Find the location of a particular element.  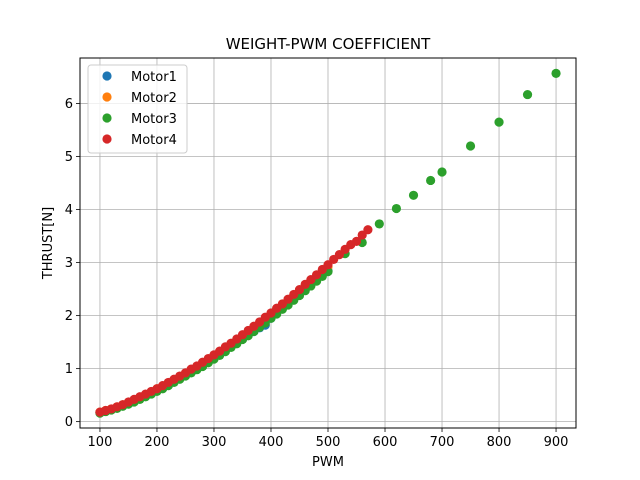

motor4-legend-label: Motor4 is located at coordinates (154, 140).